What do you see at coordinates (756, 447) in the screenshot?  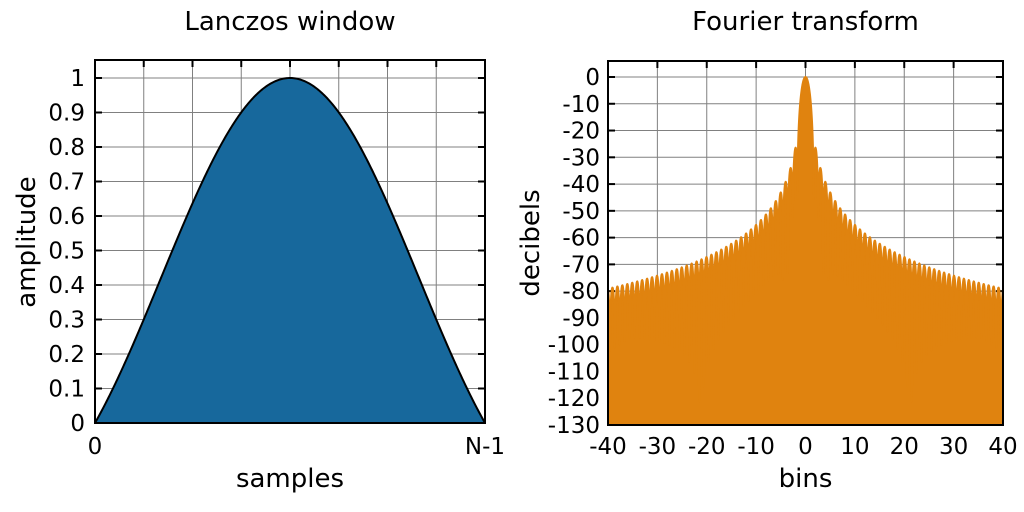 I see `x-tick-label: -10` at bounding box center [756, 447].